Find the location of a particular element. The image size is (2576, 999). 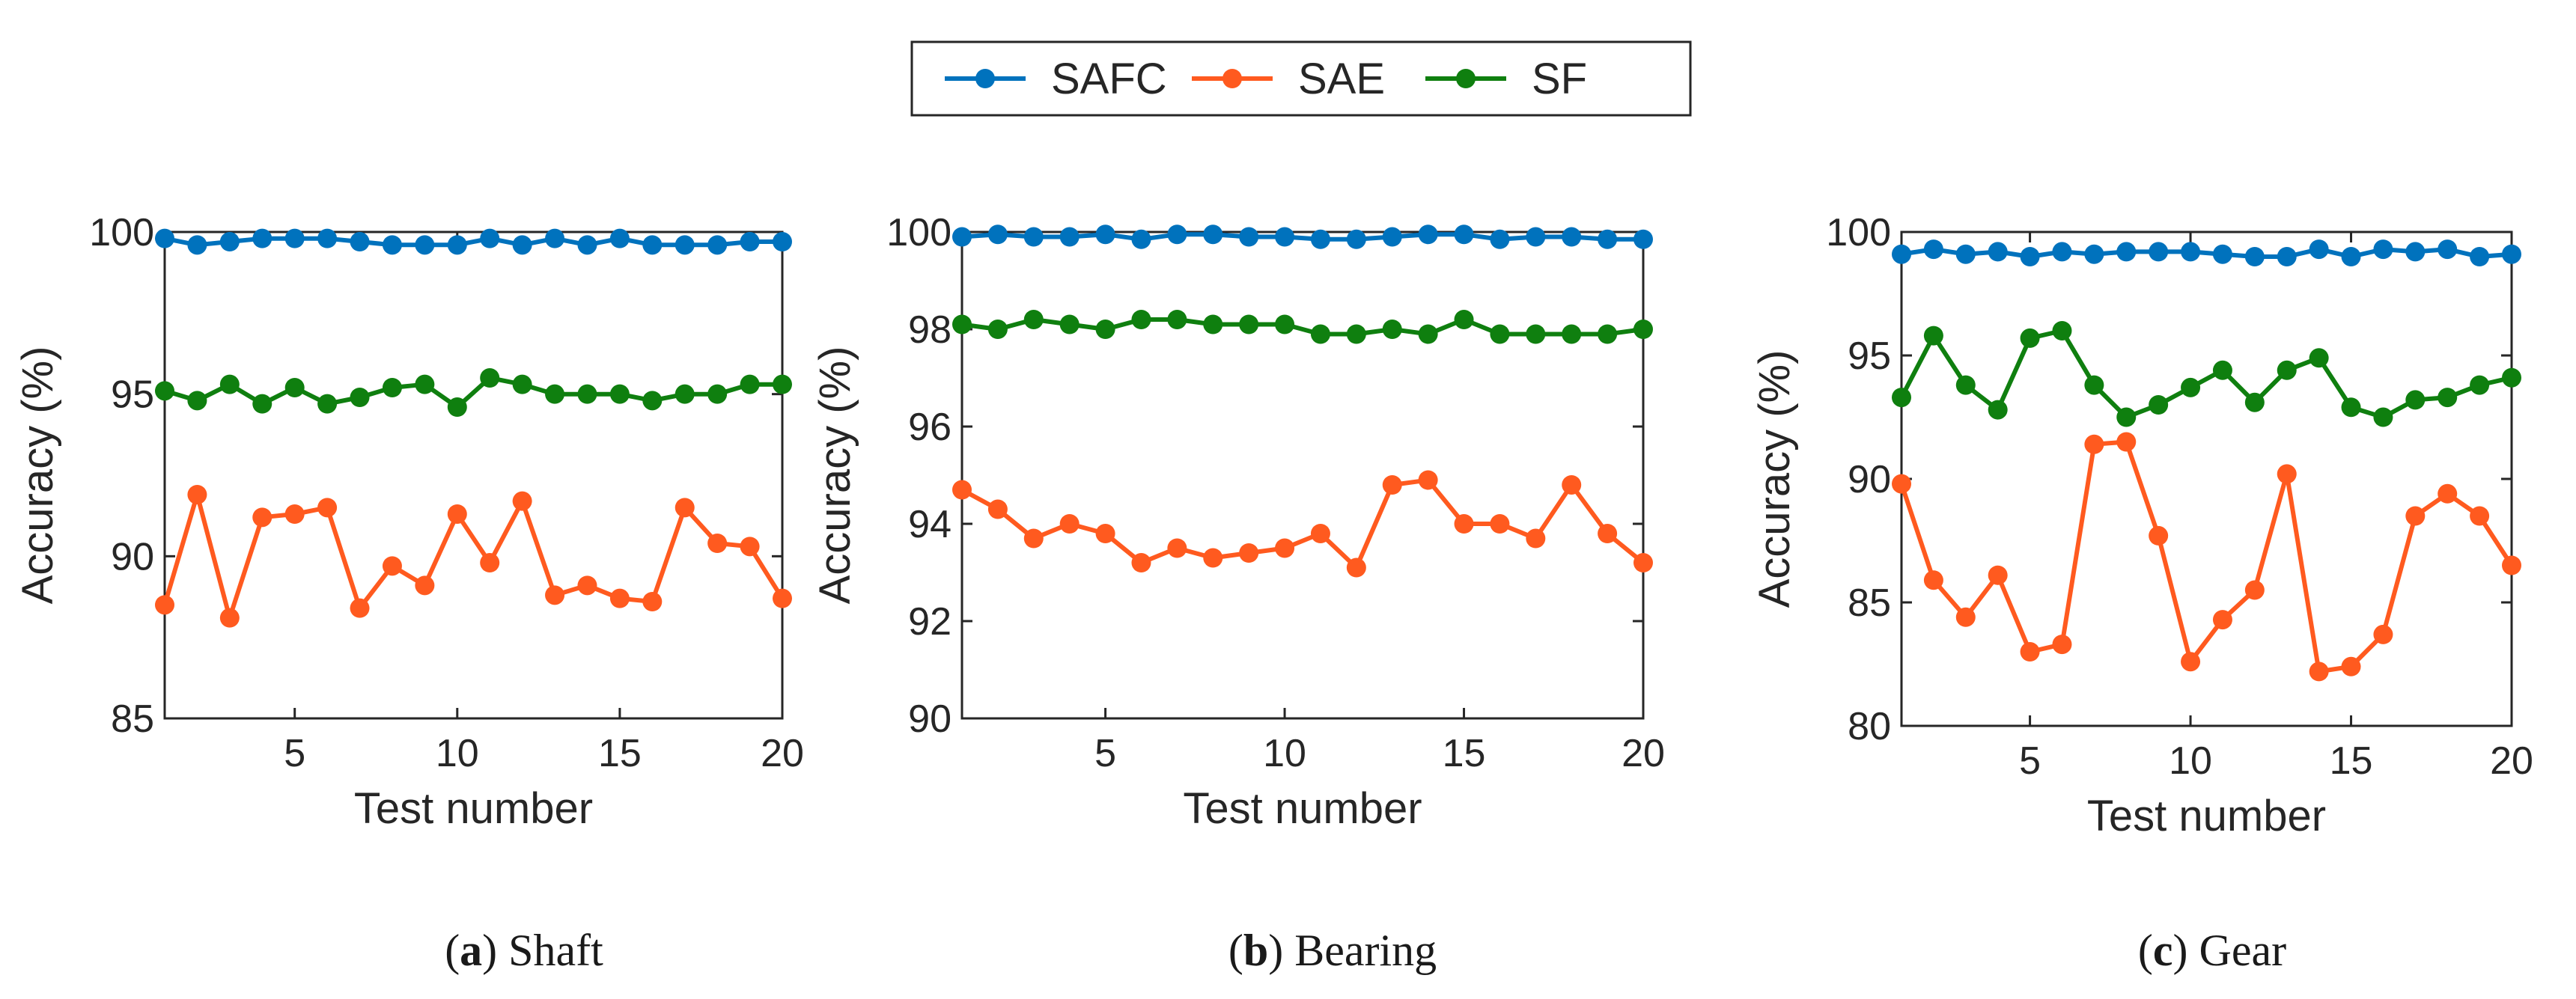

legend-item-sf: SF is located at coordinates (1506, 79).